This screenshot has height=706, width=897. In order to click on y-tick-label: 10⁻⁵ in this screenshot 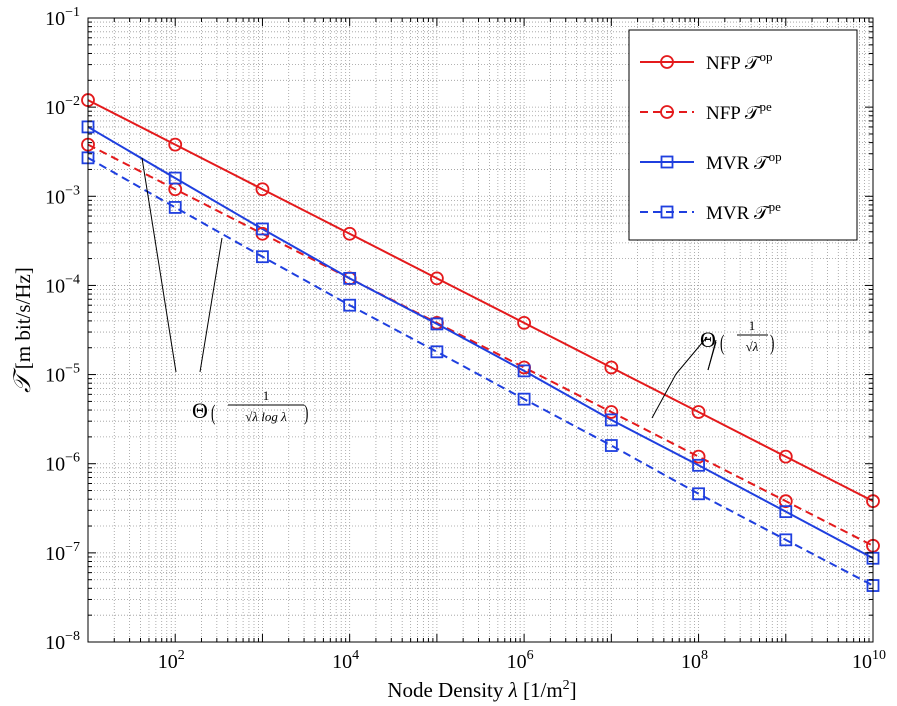, I will do `click(62, 374)`.